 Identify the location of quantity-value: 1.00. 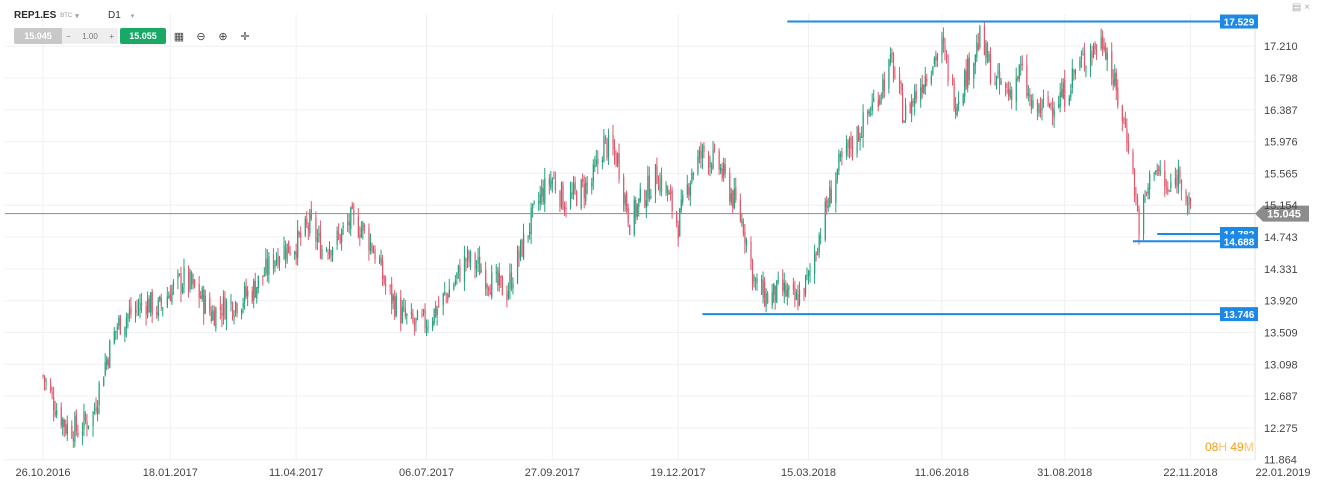
(90, 36).